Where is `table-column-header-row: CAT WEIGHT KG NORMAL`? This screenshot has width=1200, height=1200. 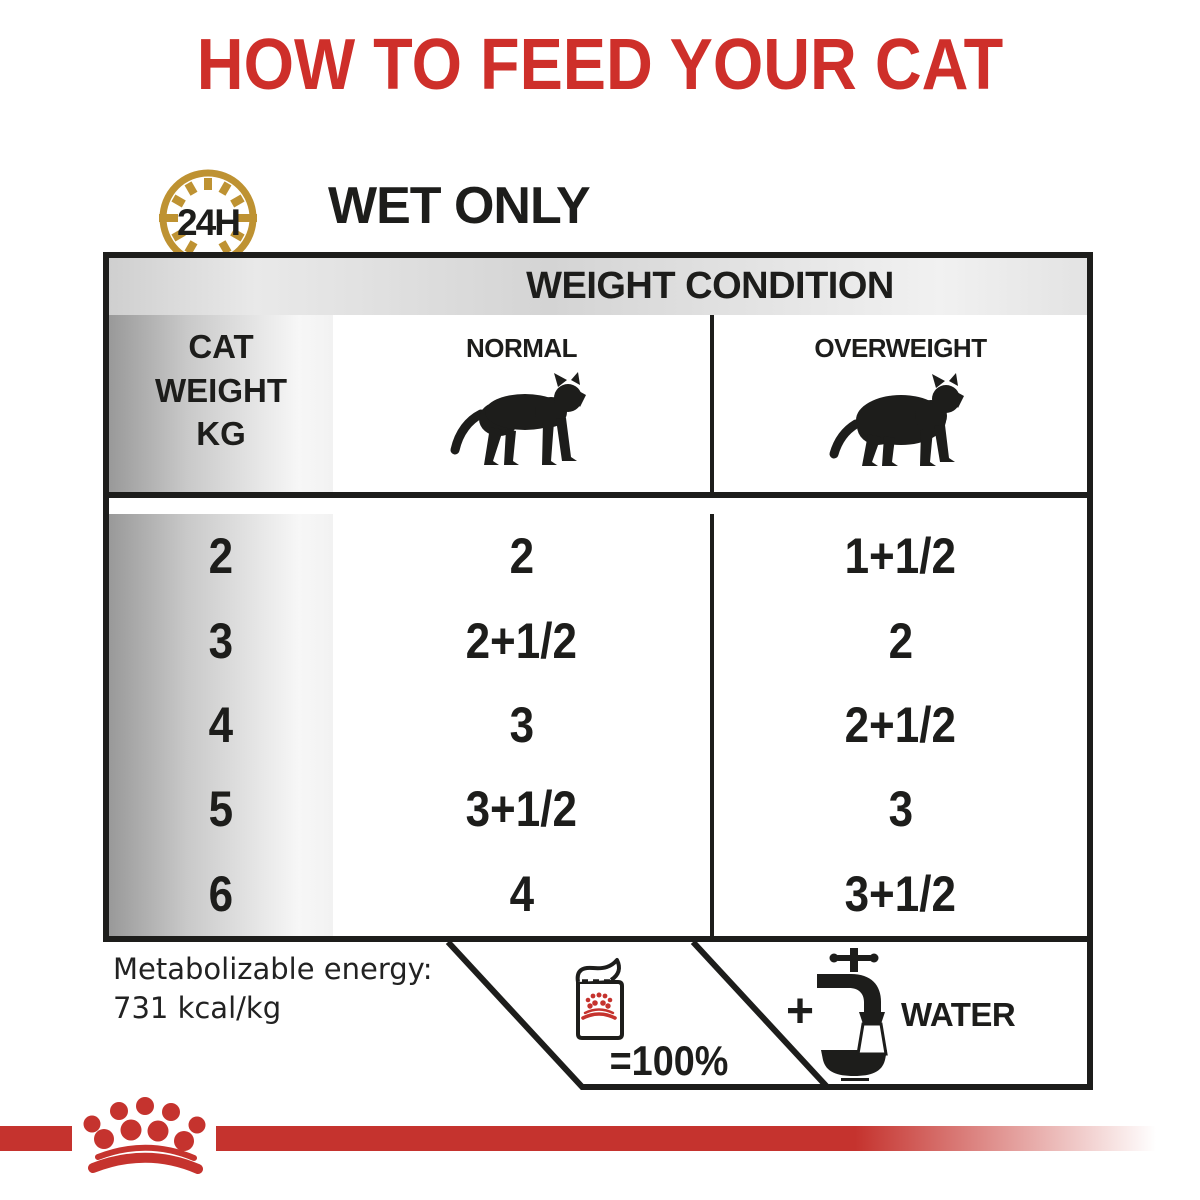
table-column-header-row: CAT WEIGHT KG NORMAL is located at coordinates (598, 403).